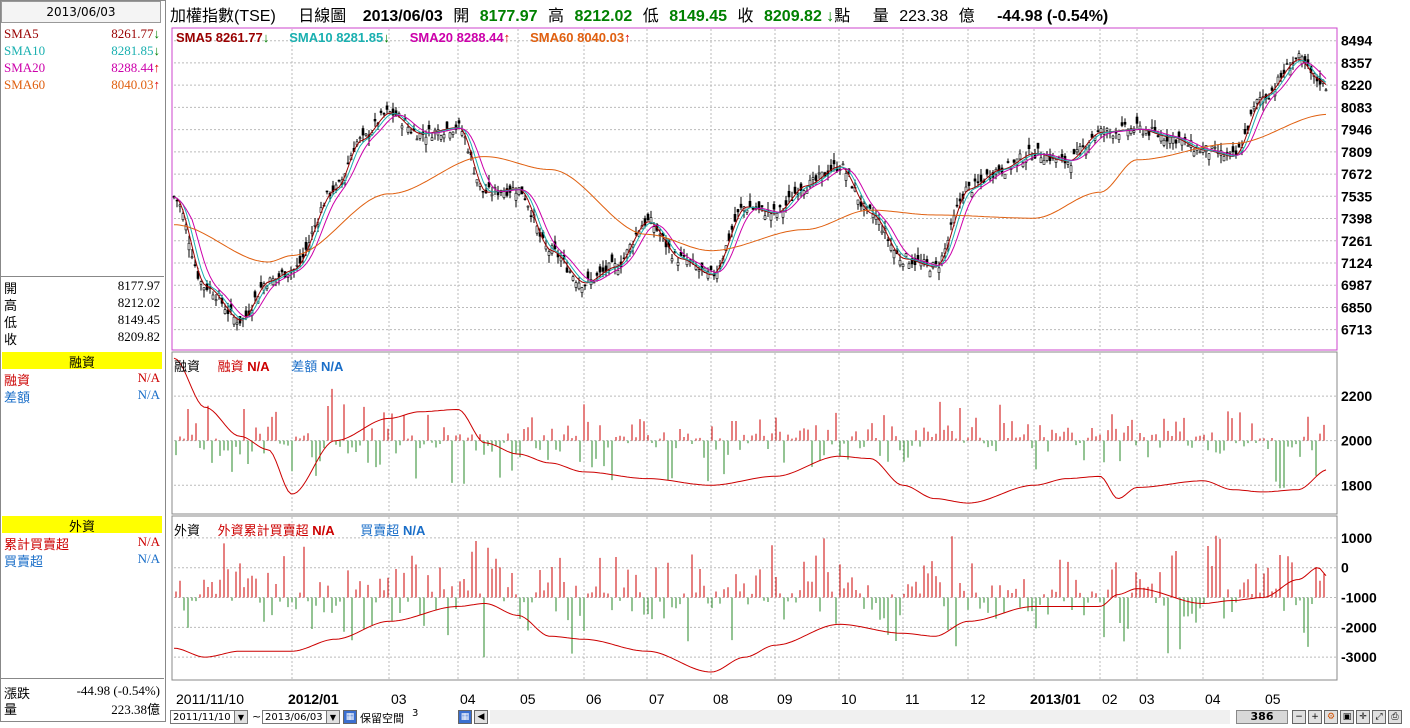  What do you see at coordinates (382, 718) in the screenshot?
I see `reserve-label: 保留空間` at bounding box center [382, 718].